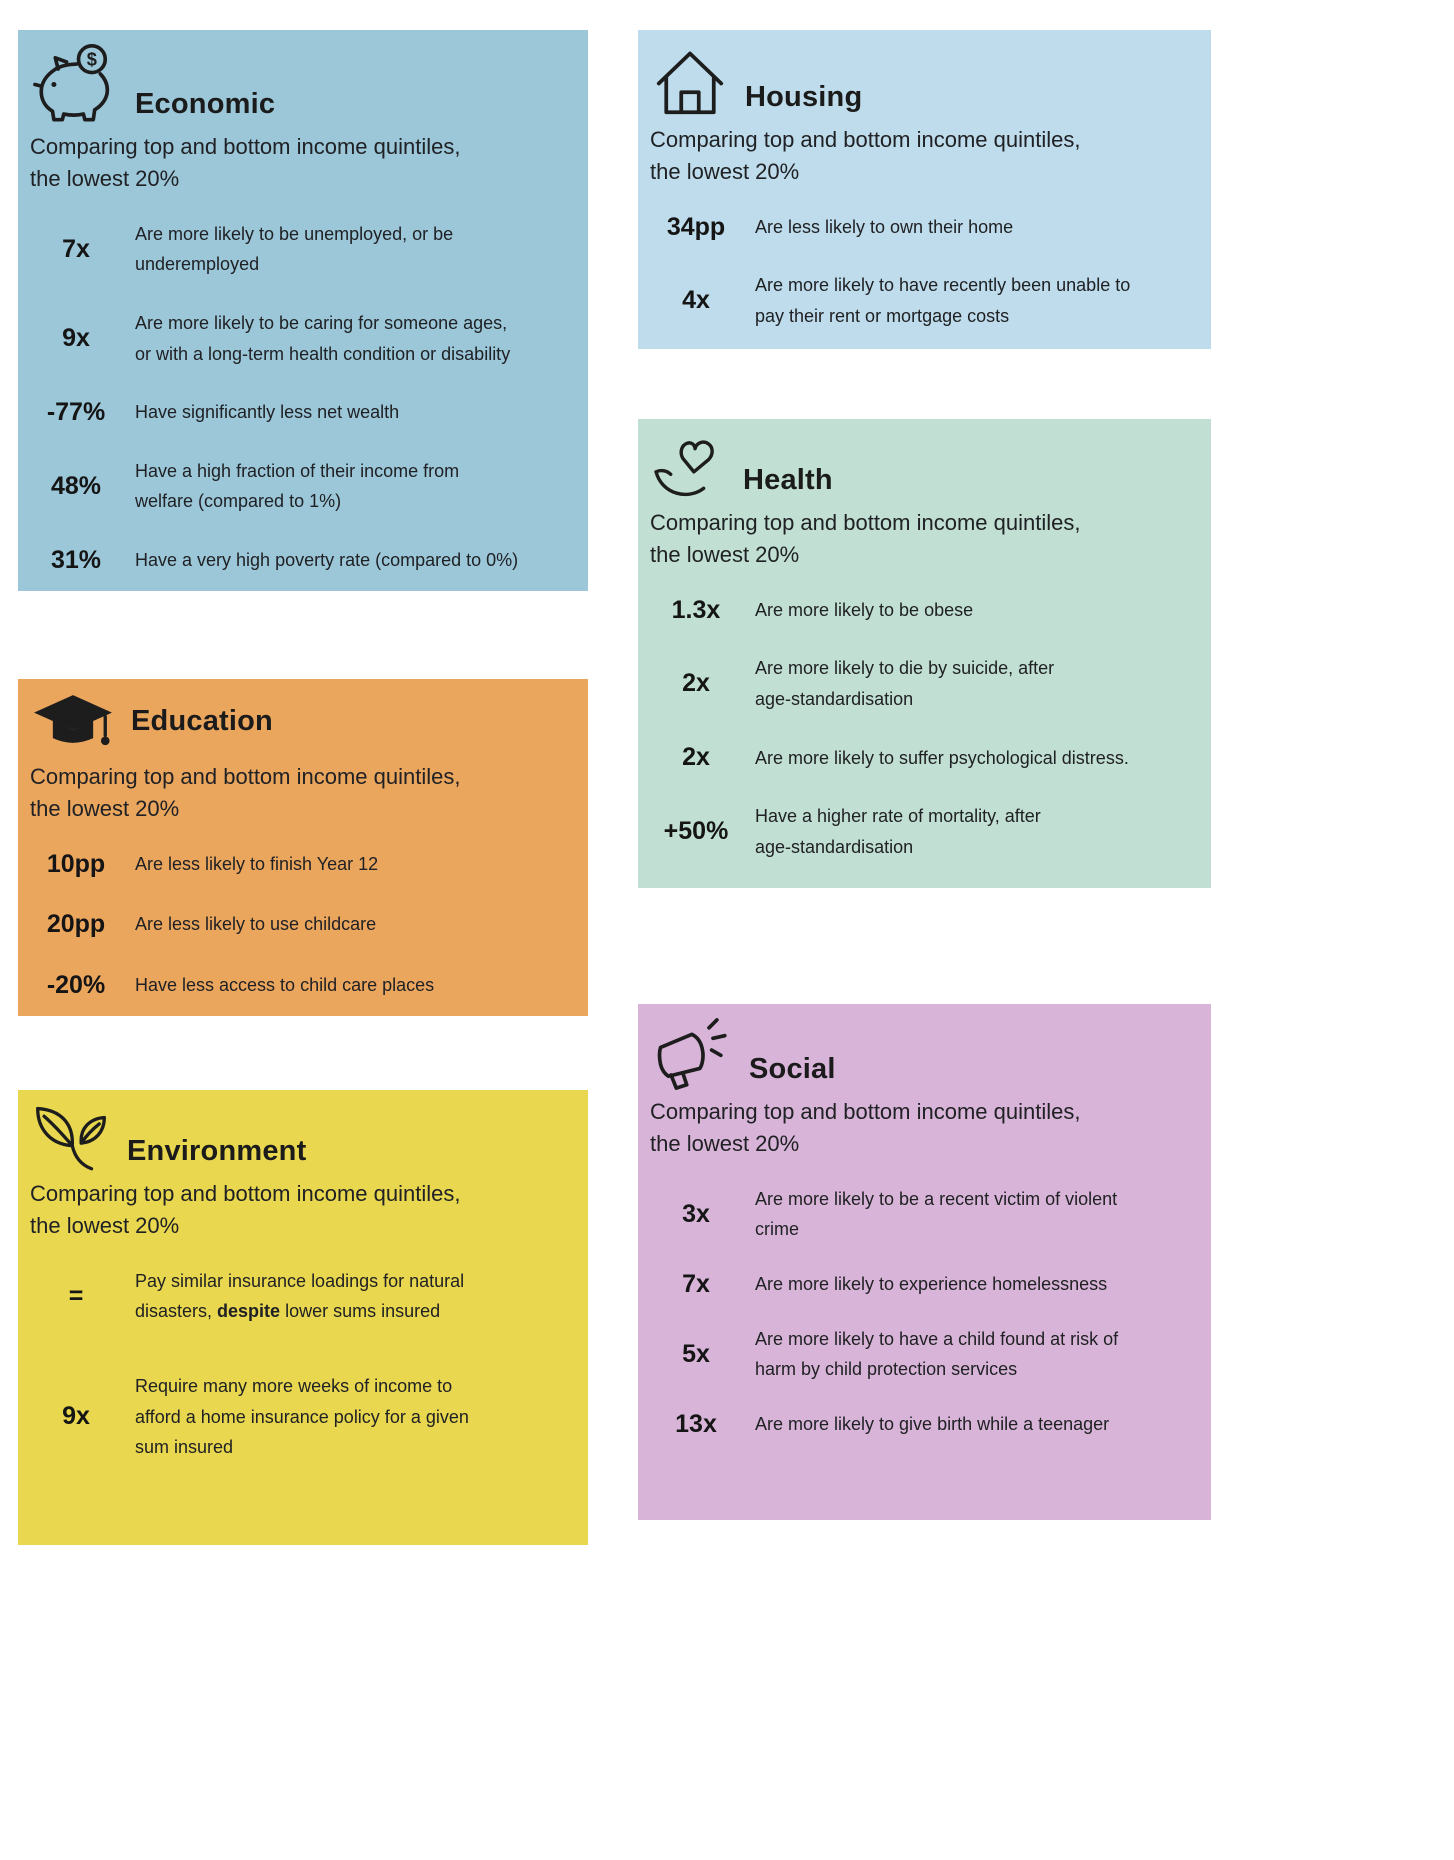  I want to click on stat-value: +50%, so click(696, 831).